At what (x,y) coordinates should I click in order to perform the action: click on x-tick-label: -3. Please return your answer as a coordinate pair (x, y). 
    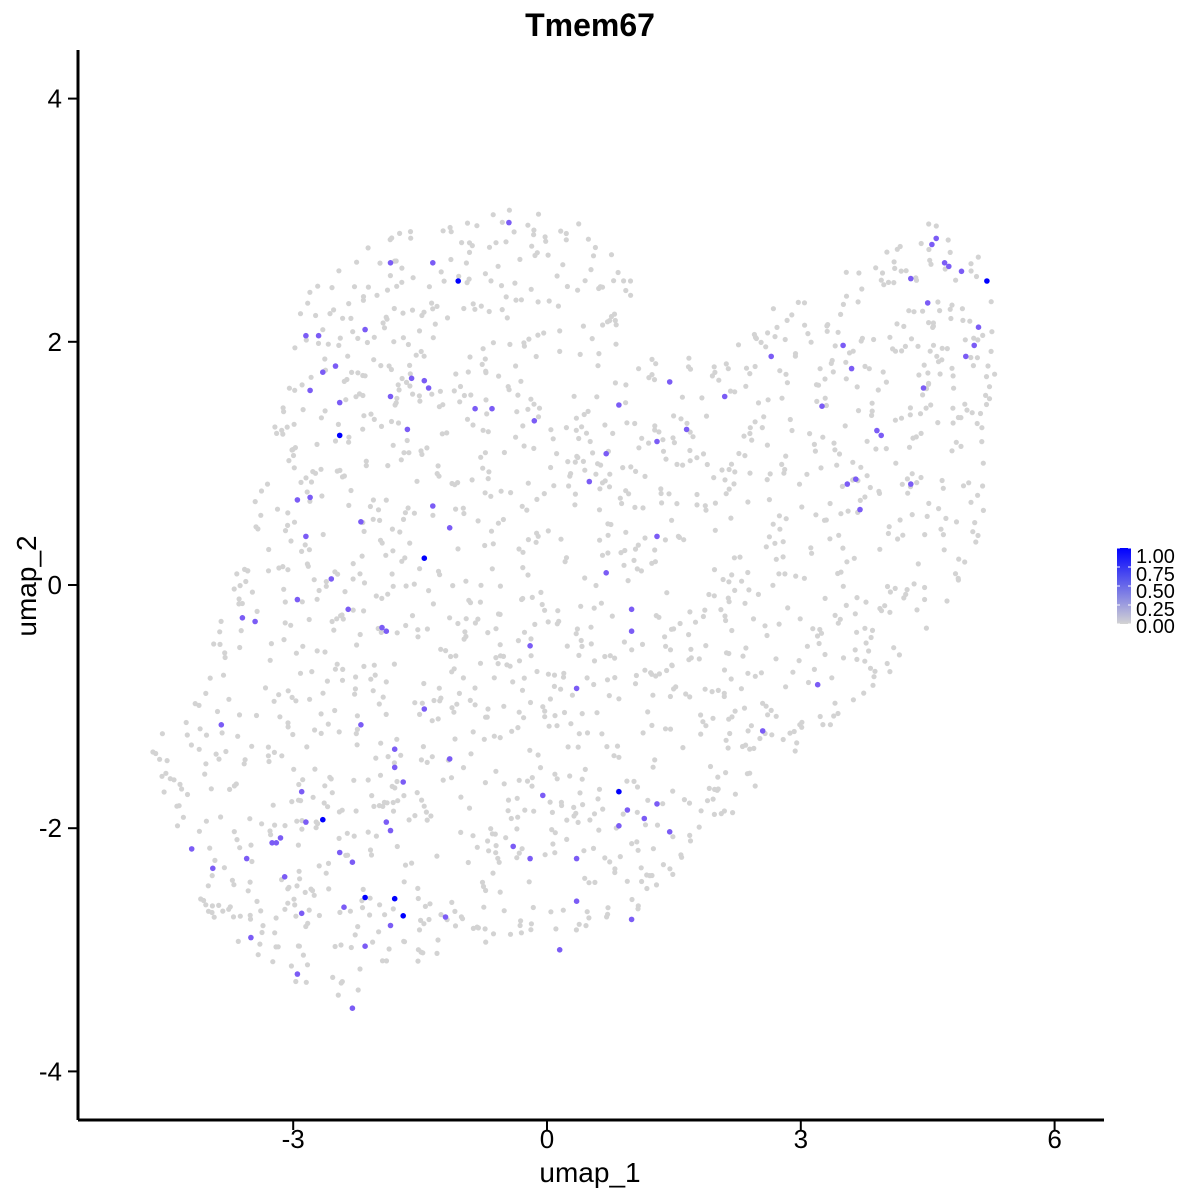
    Looking at the image, I should click on (293, 1139).